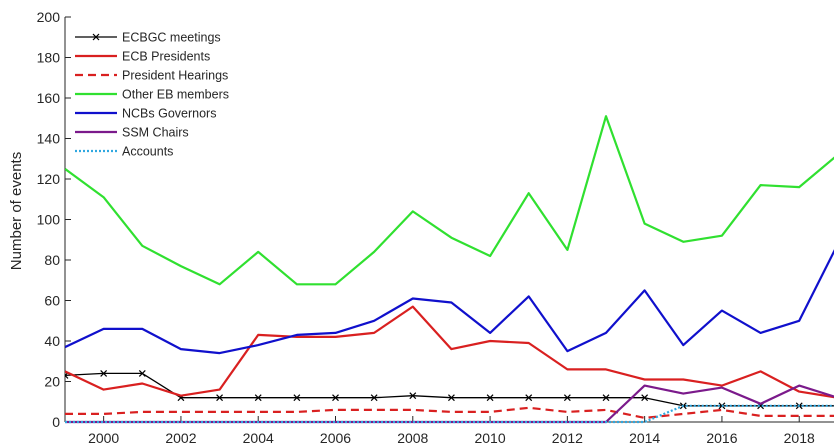 The image size is (834, 448). What do you see at coordinates (166, 57) in the screenshot?
I see `legend-label: ECB Presidents` at bounding box center [166, 57].